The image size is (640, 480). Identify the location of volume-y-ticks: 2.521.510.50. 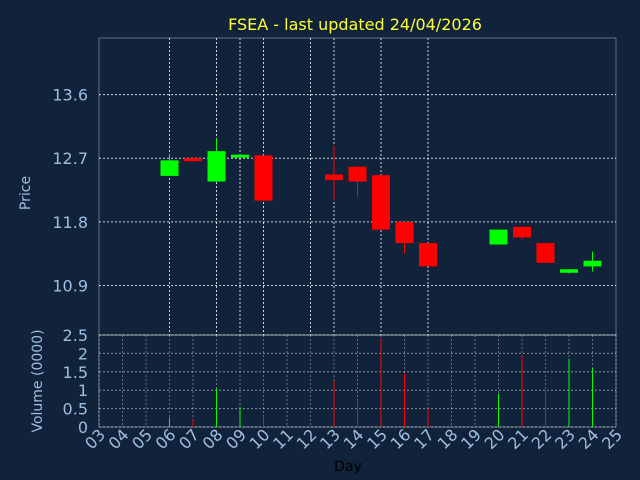
(75, 381).